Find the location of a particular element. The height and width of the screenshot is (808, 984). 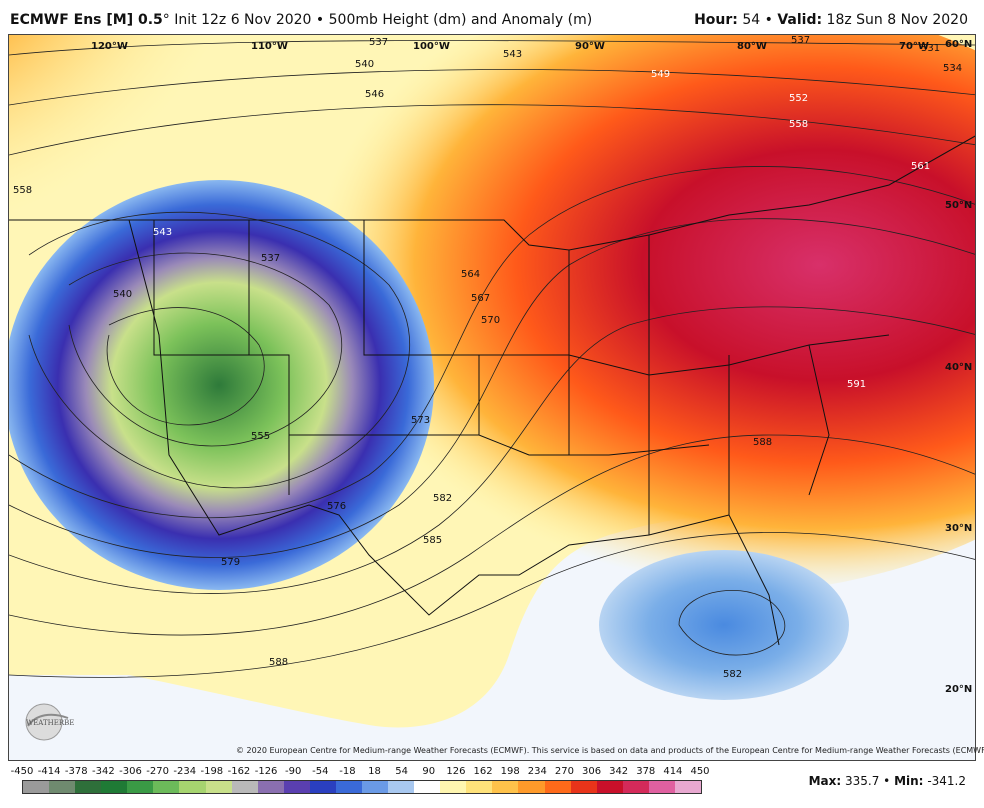

max-min-readout: Max: 335.7 • Min: -341.2 is located at coordinates (887, 781).